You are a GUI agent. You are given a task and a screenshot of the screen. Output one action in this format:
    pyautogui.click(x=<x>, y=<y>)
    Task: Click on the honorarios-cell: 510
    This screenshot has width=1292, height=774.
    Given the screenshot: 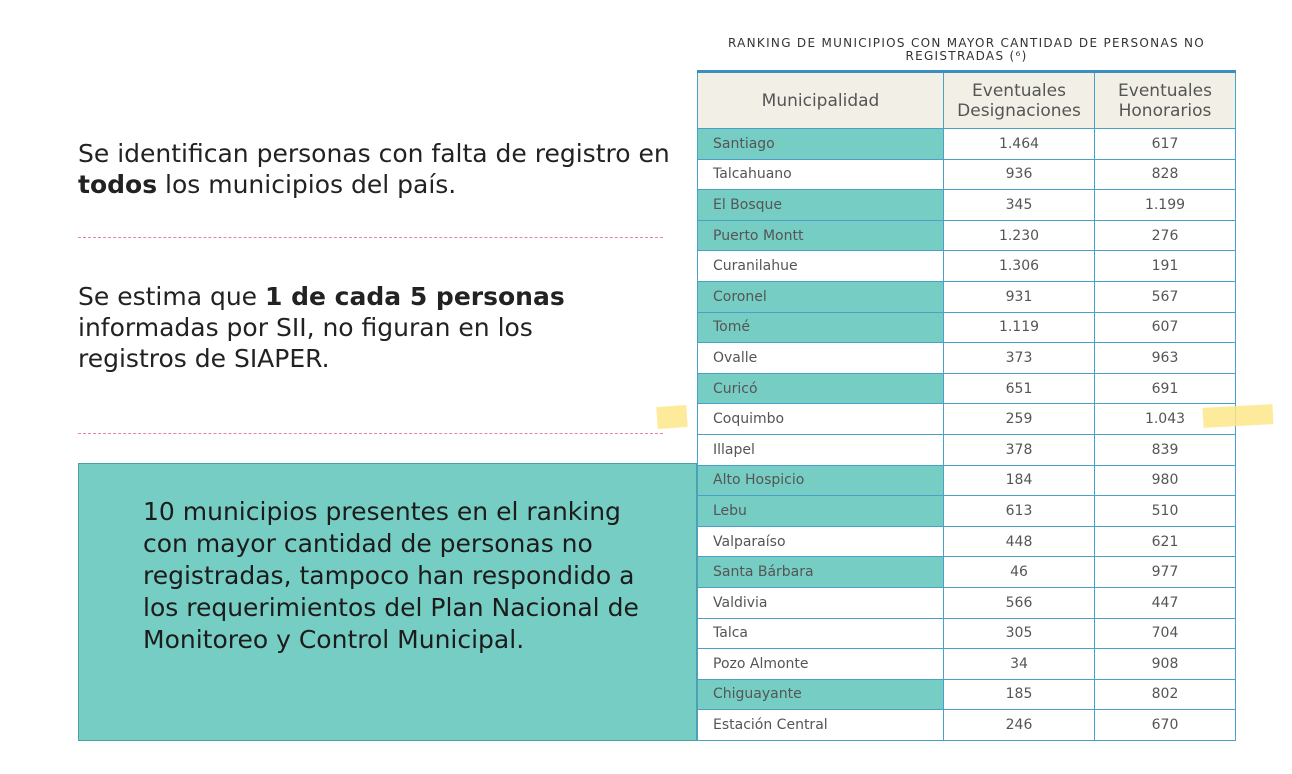 What is the action you would take?
    pyautogui.click(x=1165, y=511)
    